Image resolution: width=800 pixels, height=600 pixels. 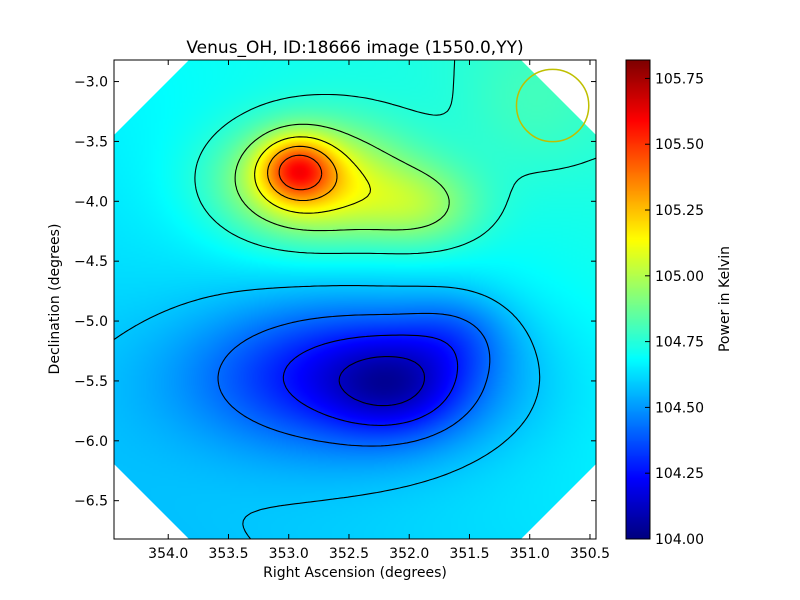 I want to click on y-tick-label: −5.5, so click(x=91, y=382).